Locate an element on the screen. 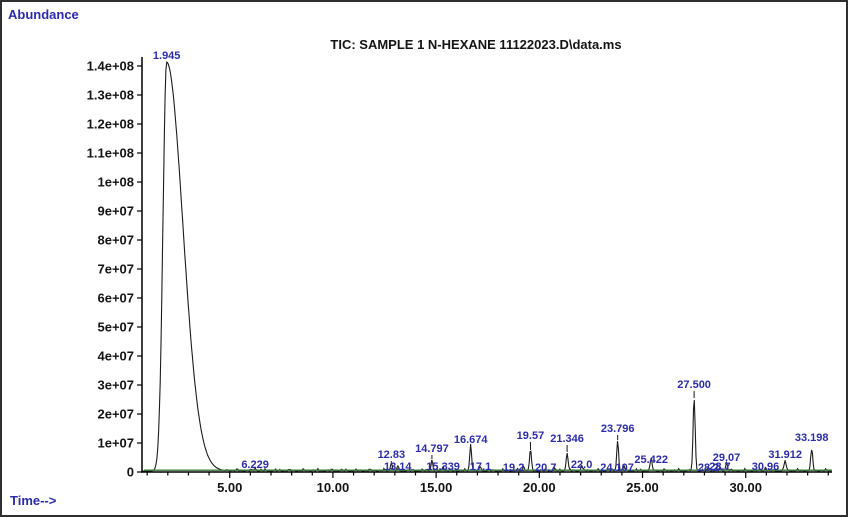 The width and height of the screenshot is (848, 517). peak-label: 23.796 is located at coordinates (618, 429).